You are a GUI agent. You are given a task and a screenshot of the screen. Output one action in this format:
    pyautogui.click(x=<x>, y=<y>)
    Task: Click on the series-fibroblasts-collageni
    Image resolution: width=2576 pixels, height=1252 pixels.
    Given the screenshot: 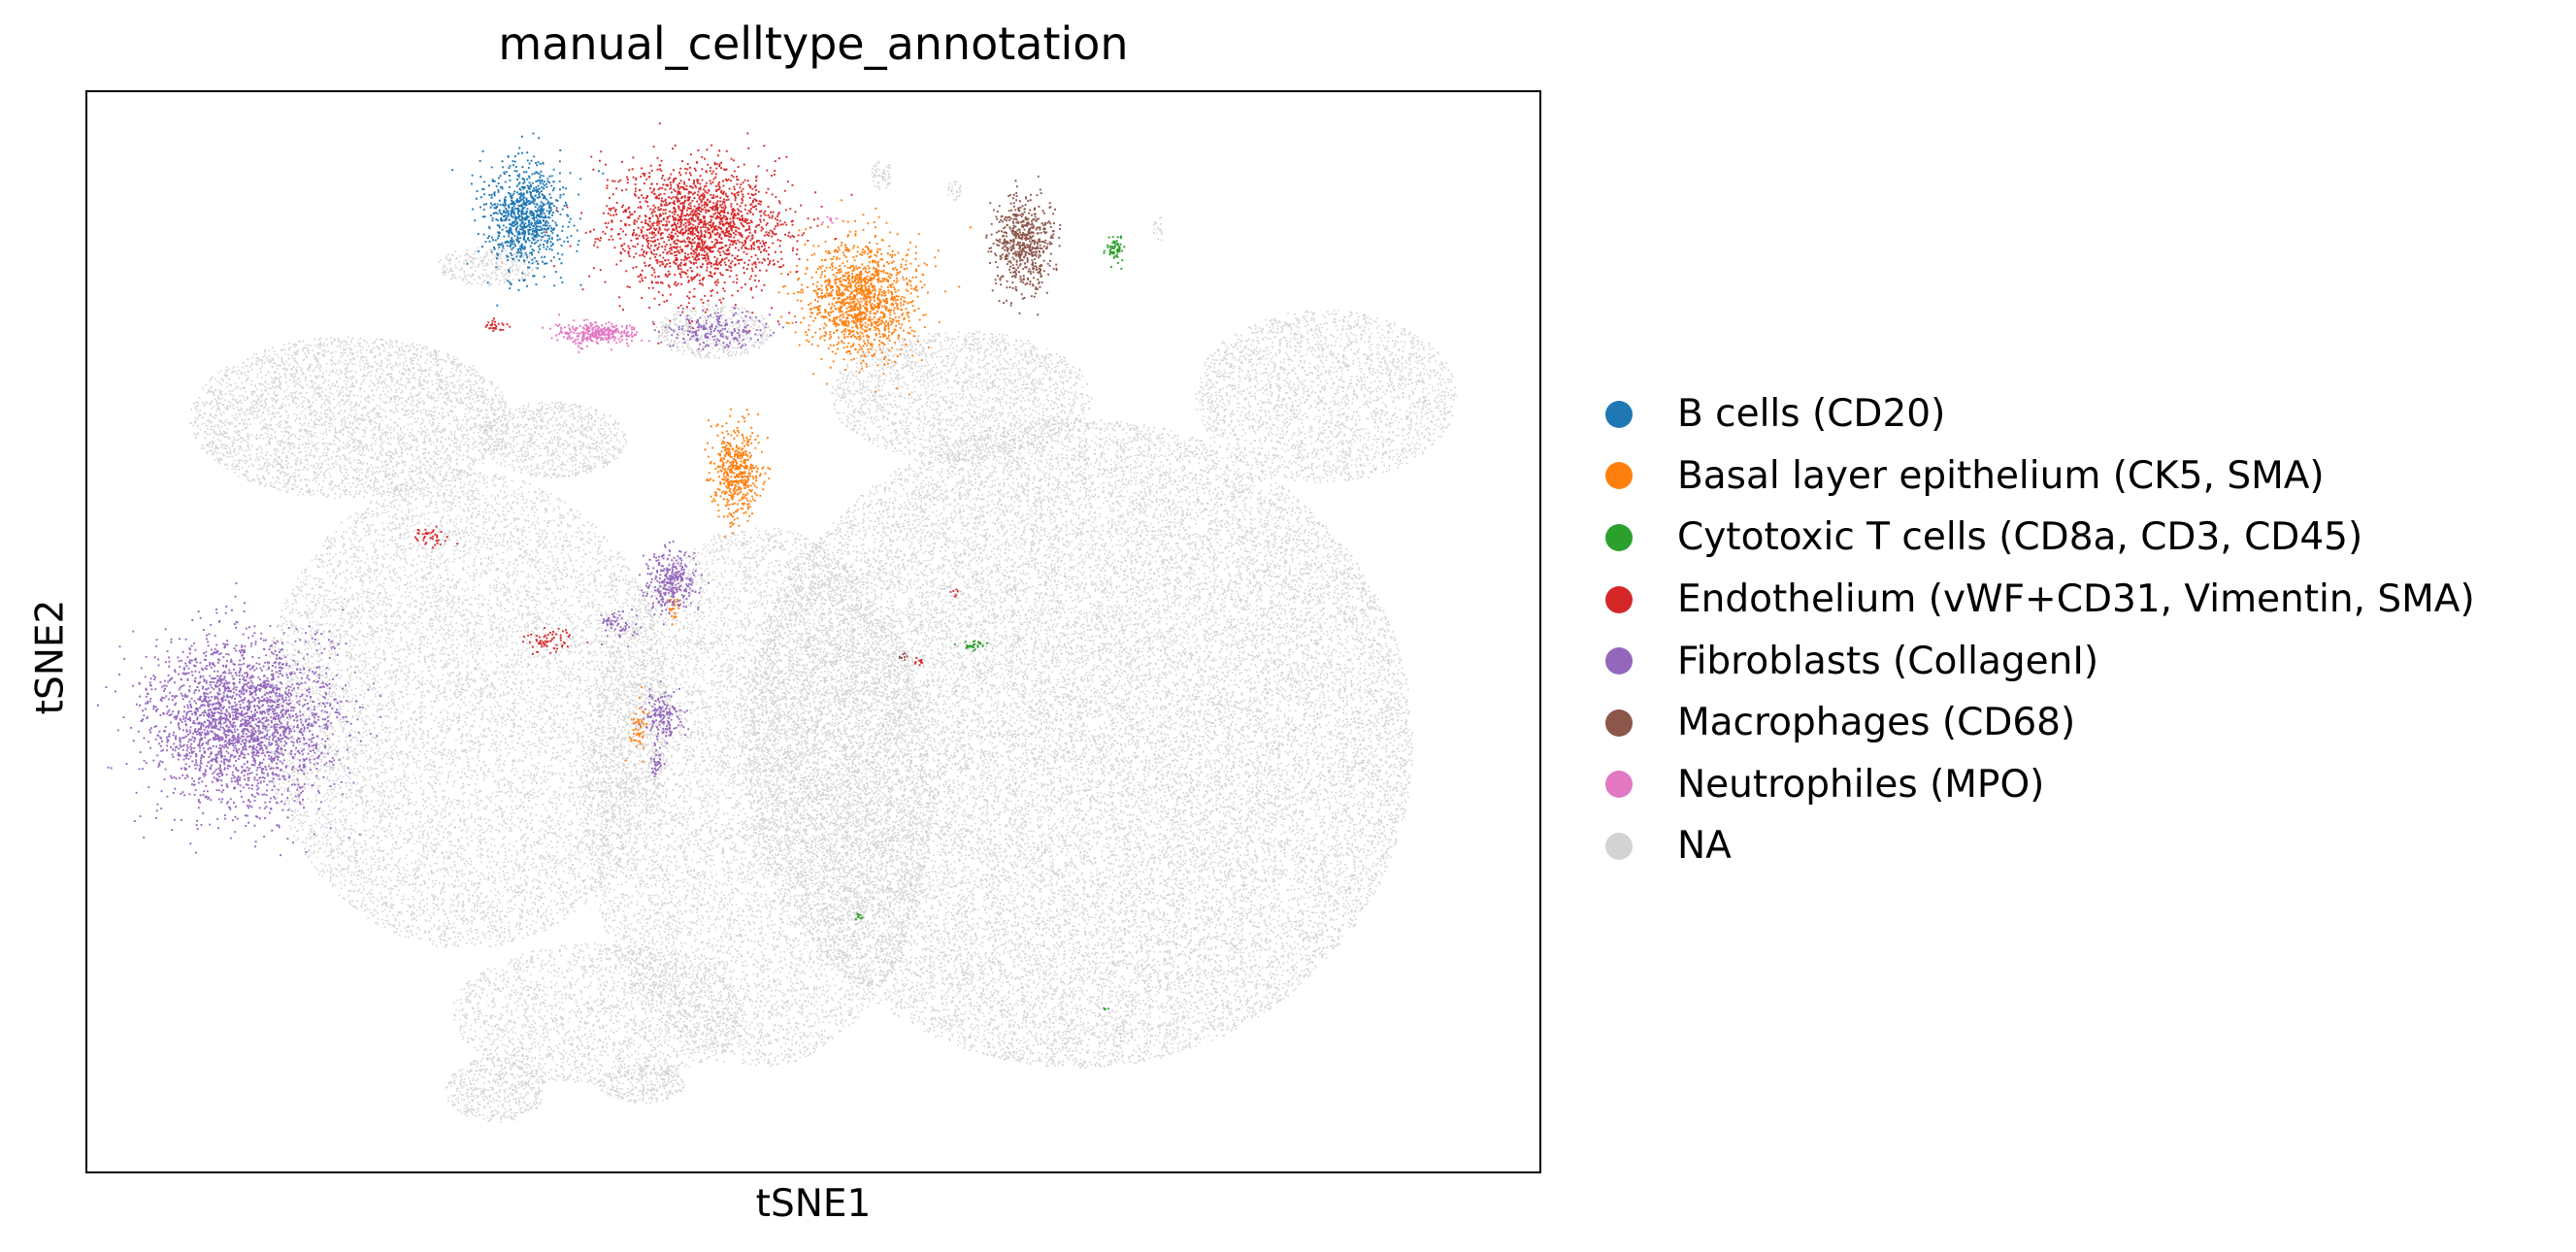 What is the action you would take?
    pyautogui.click(x=447, y=580)
    